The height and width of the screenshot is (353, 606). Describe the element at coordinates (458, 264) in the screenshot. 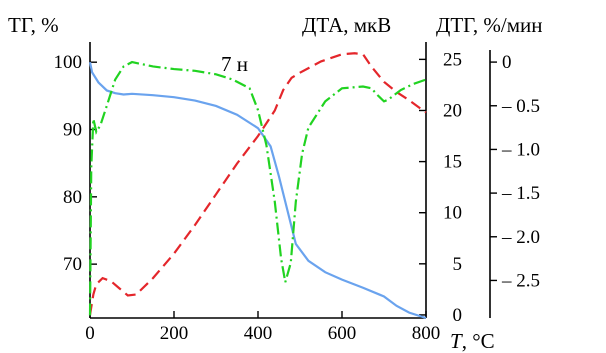

I see `dta-tick-label: 5` at that location.